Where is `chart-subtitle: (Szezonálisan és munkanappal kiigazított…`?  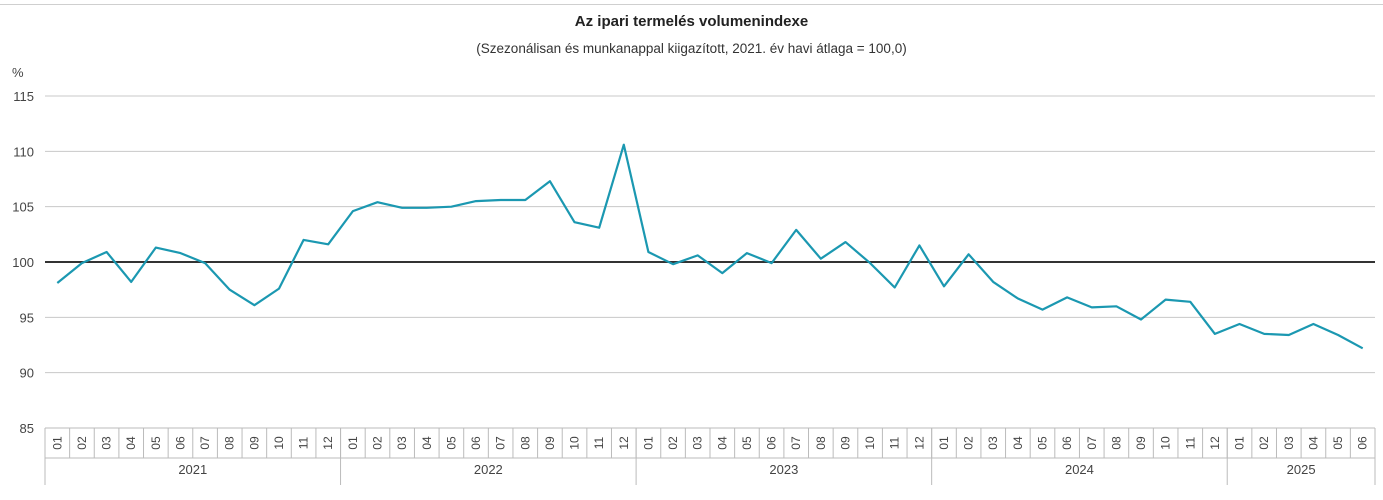 chart-subtitle: (Szezonálisan és munkanappal kiigazított… is located at coordinates (691, 48).